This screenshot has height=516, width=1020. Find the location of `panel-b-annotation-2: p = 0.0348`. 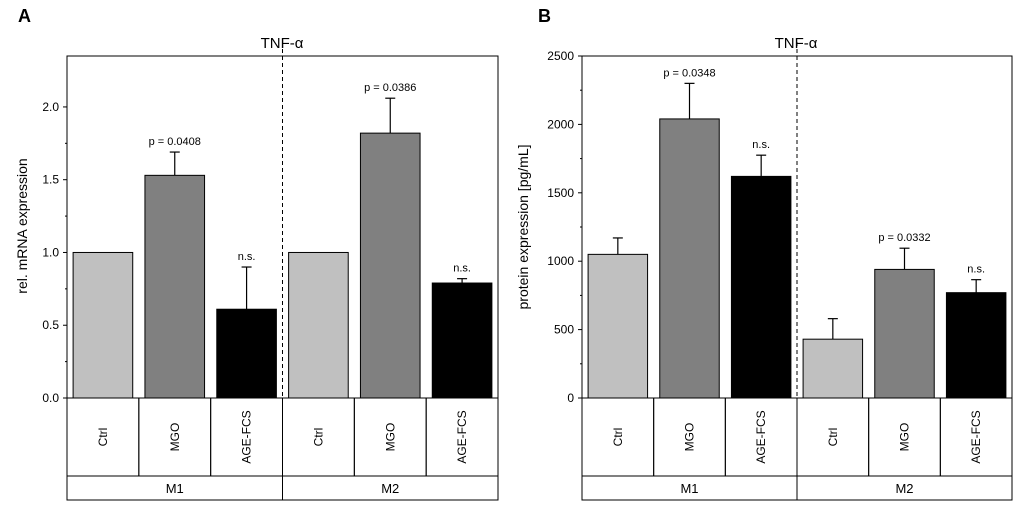

panel-b-annotation-2: p = 0.0348 is located at coordinates (689, 73).